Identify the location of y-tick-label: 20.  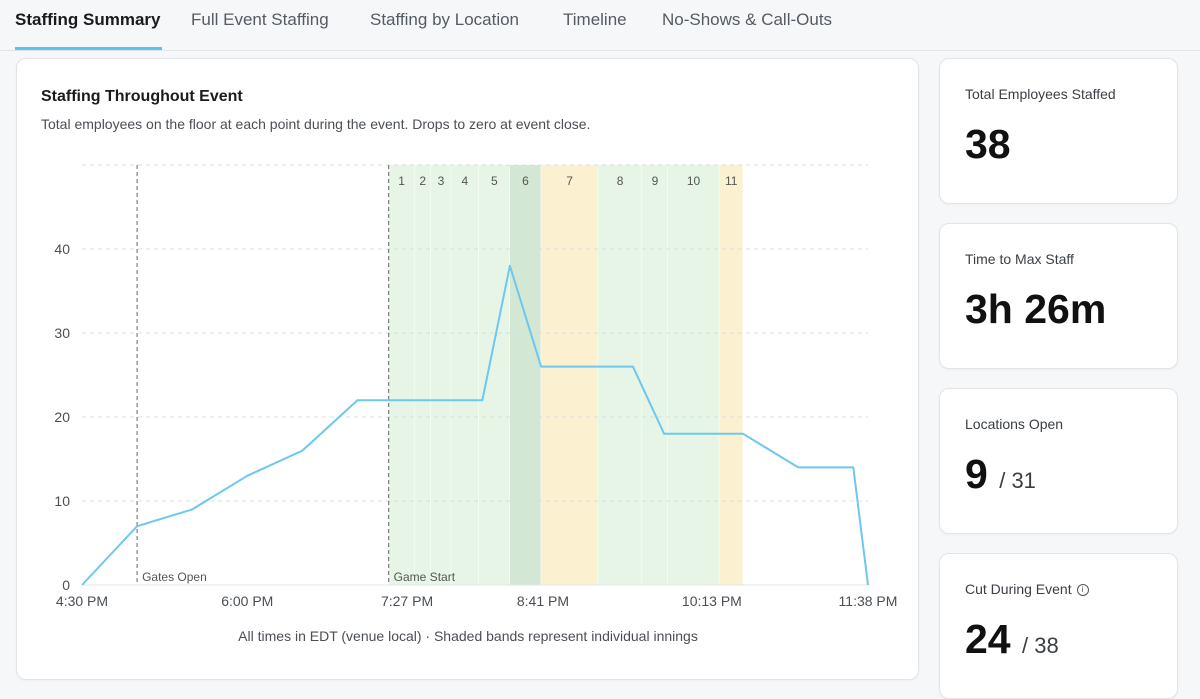
(62, 417).